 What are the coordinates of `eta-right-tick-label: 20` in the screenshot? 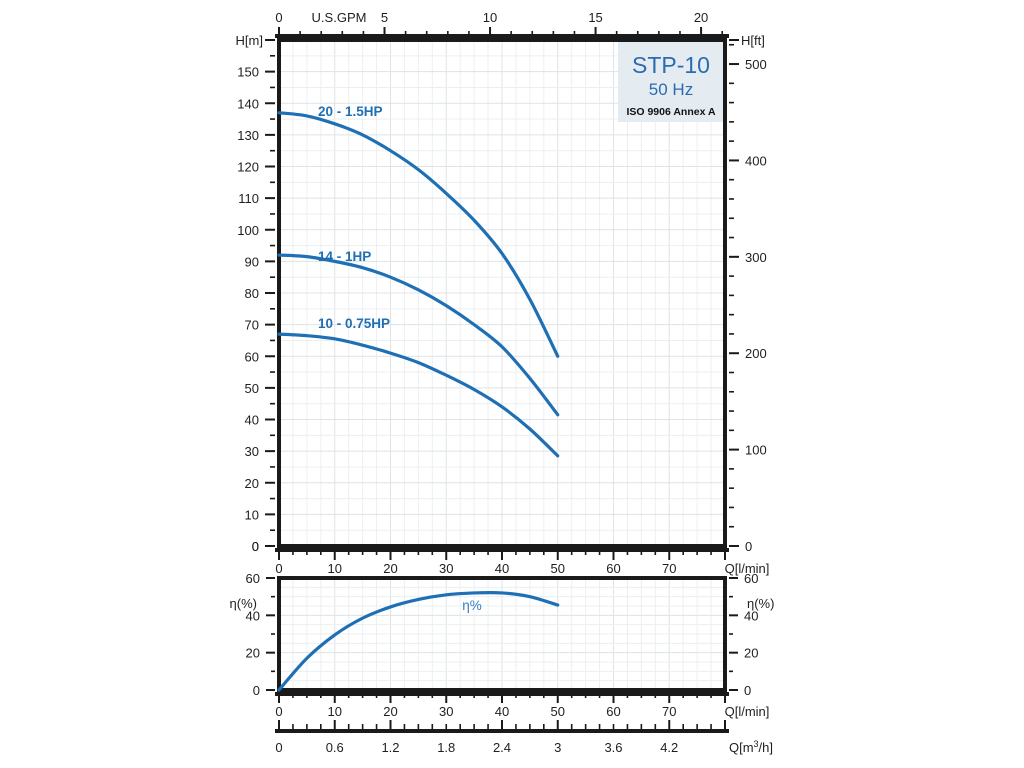 It's located at (751, 653).